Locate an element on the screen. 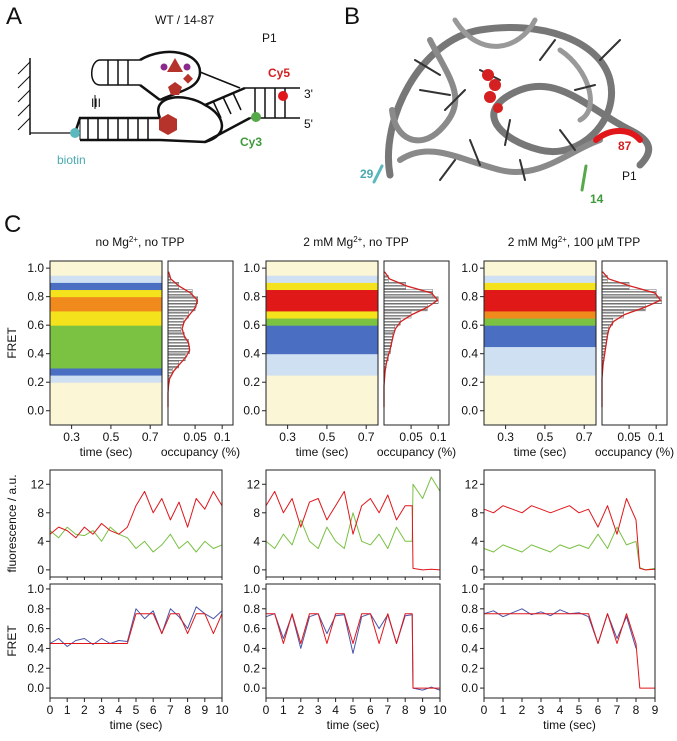 The width and height of the screenshot is (677, 741). residue-label: 14 is located at coordinates (597, 199).